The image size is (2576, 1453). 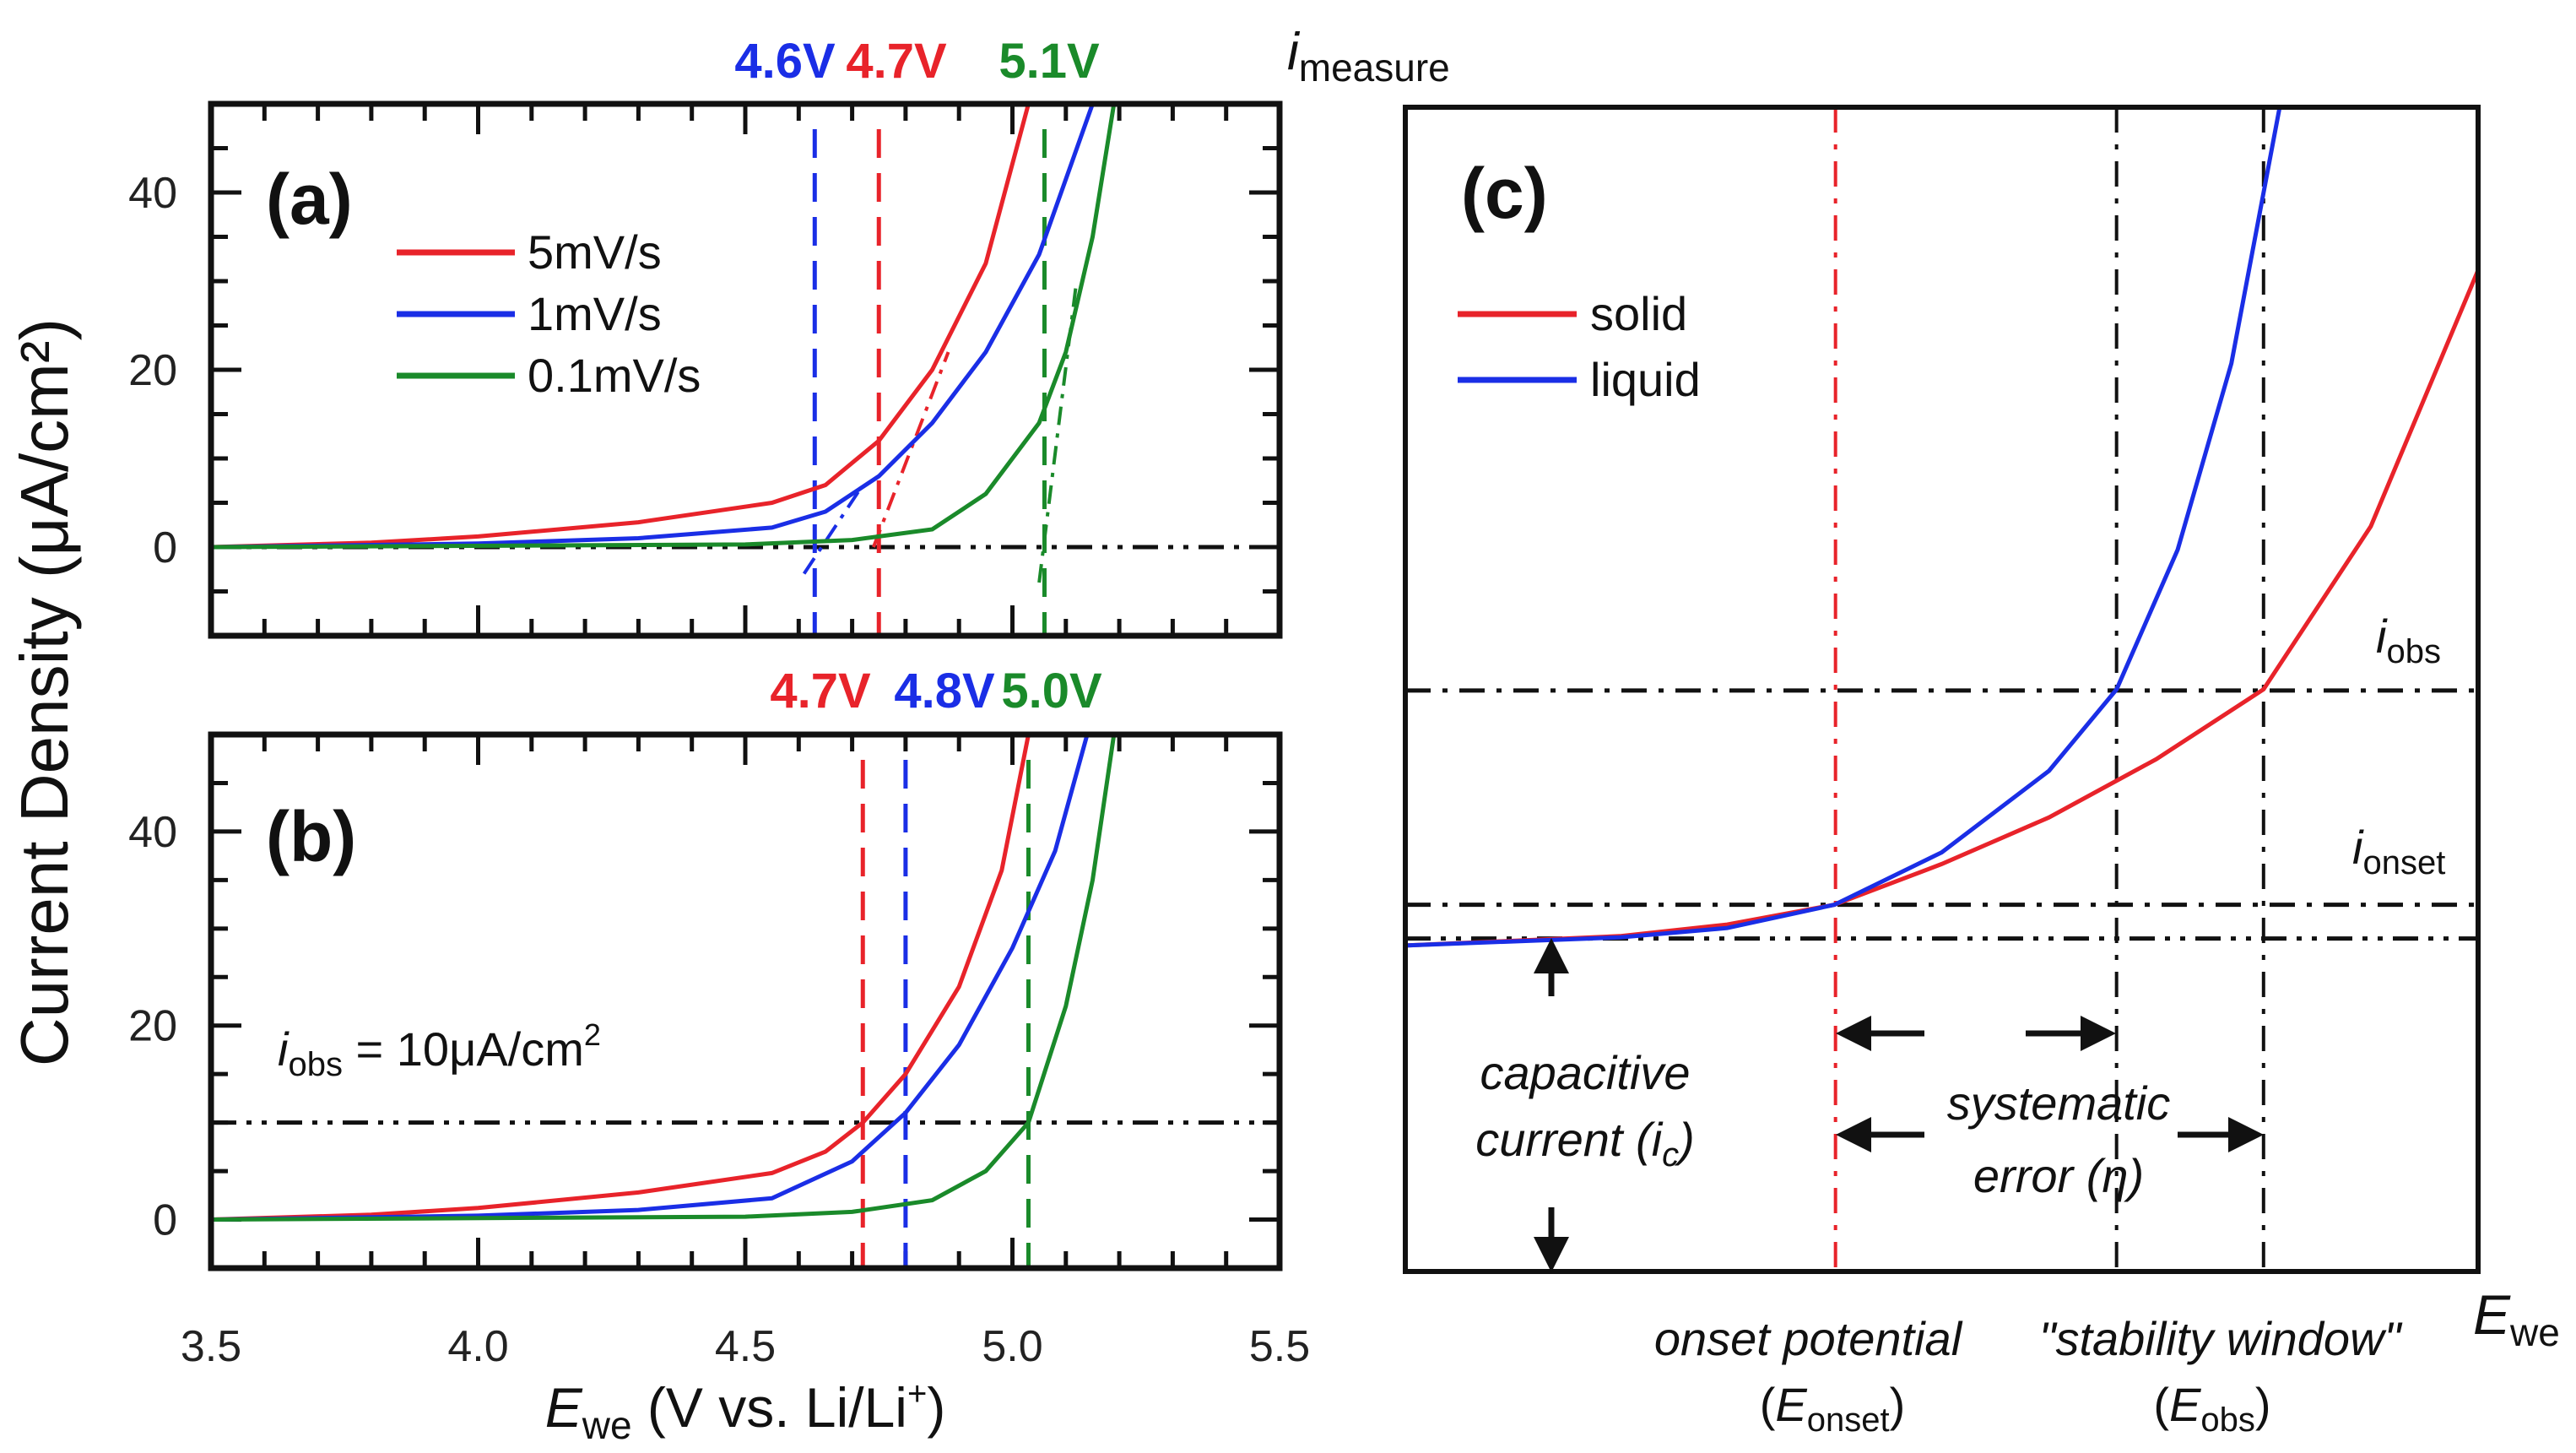 What do you see at coordinates (44, 692) in the screenshot?
I see `y-axis-label: Current Density (μA/cm²)` at bounding box center [44, 692].